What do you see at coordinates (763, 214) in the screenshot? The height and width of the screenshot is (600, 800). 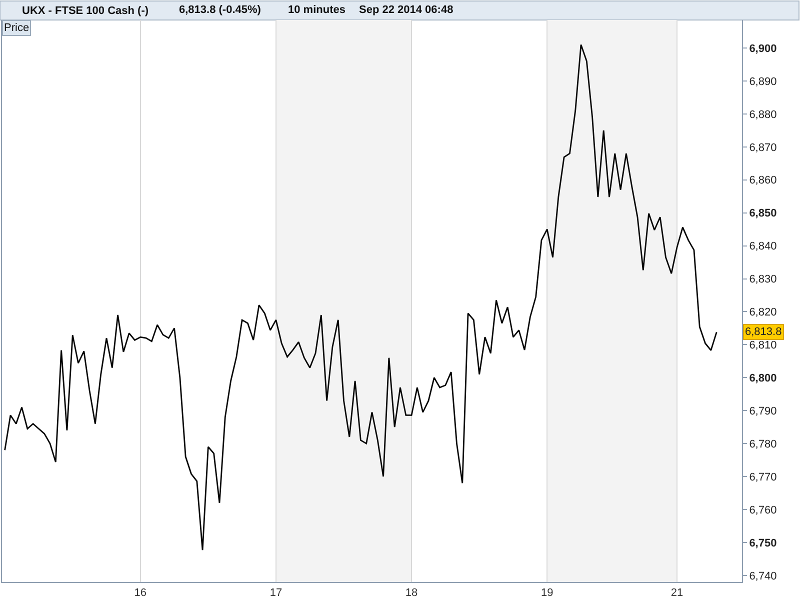 I see `y-tick-label: 6,850` at bounding box center [763, 214].